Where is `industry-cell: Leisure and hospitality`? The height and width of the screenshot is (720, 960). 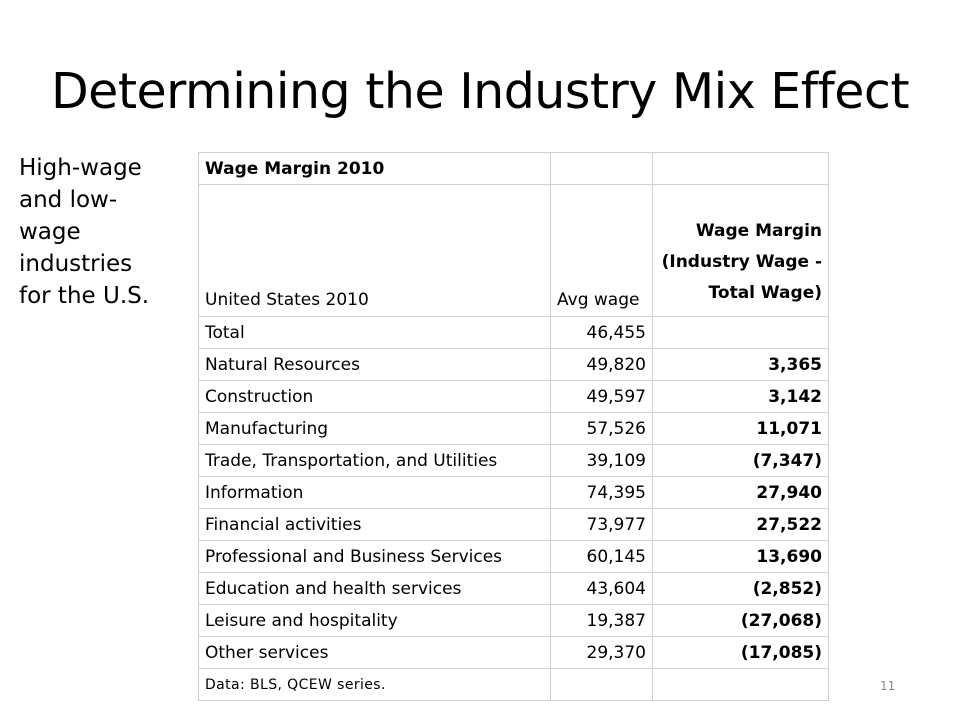
industry-cell: Leisure and hospitality is located at coordinates (374, 620).